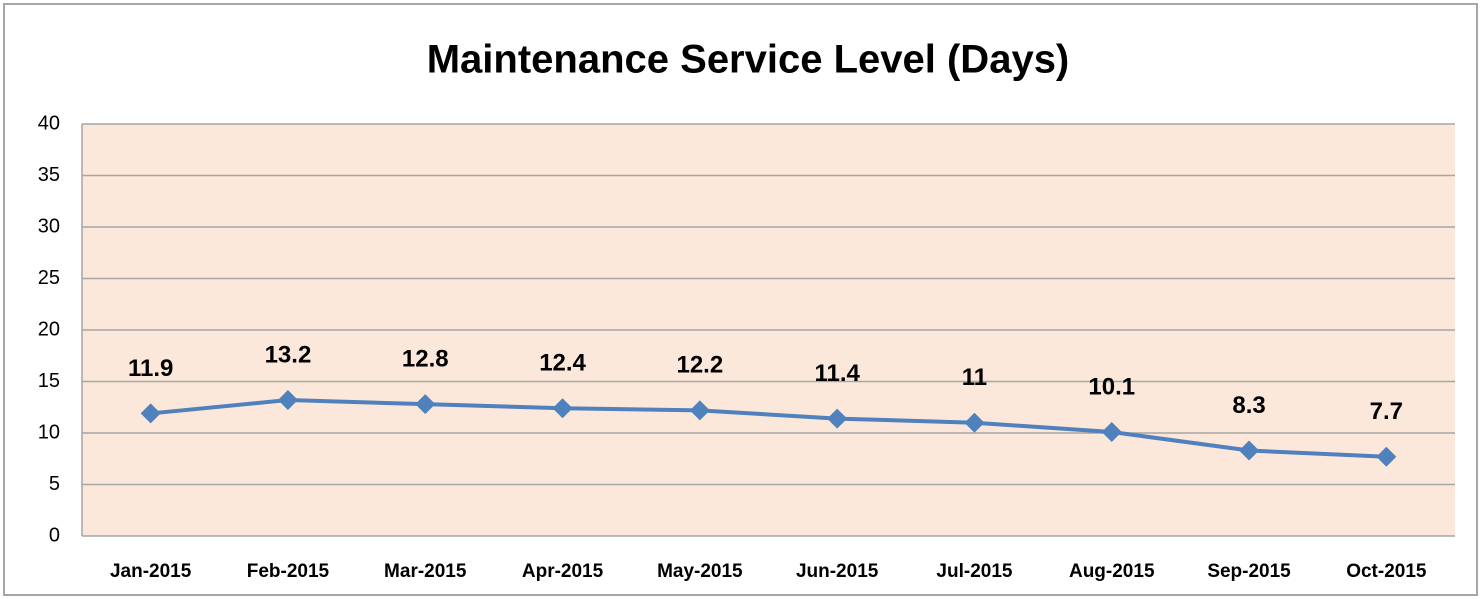 The width and height of the screenshot is (1481, 599). Describe the element at coordinates (425, 571) in the screenshot. I see `x-tick-label: Mar-2015` at that location.